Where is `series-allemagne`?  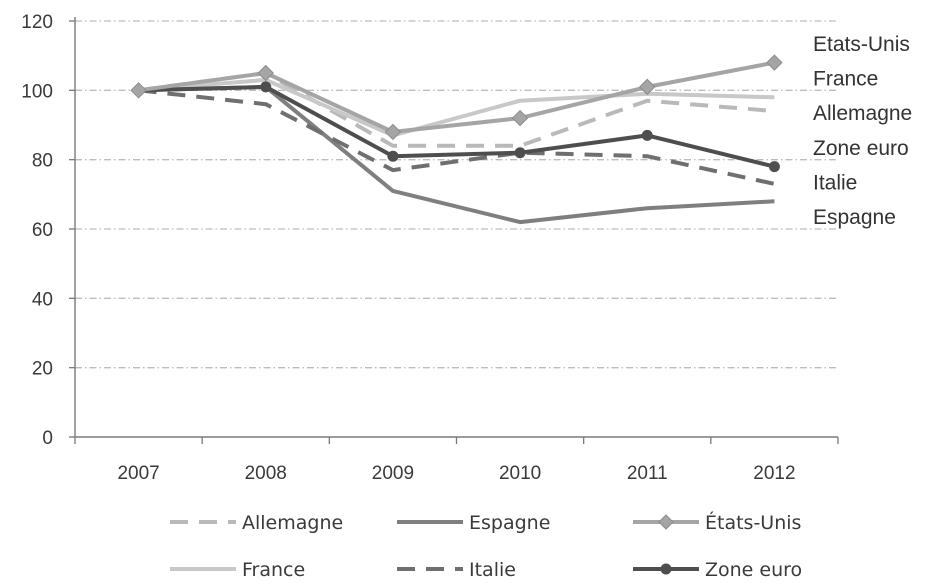 series-allemagne is located at coordinates (456, 109).